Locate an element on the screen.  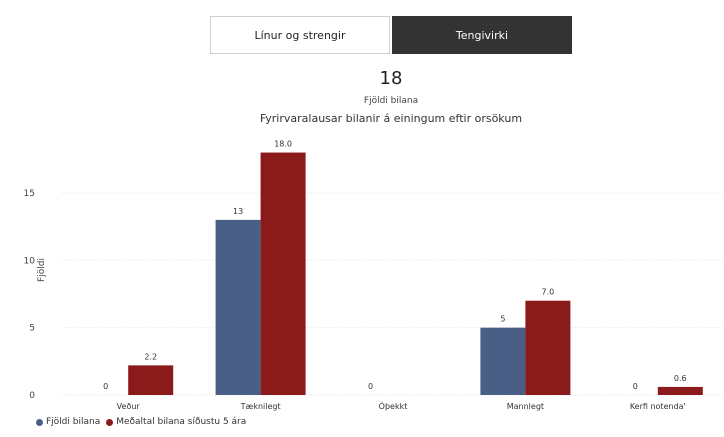
total-count-caption: Fjöldi bilana is located at coordinates (391, 101).